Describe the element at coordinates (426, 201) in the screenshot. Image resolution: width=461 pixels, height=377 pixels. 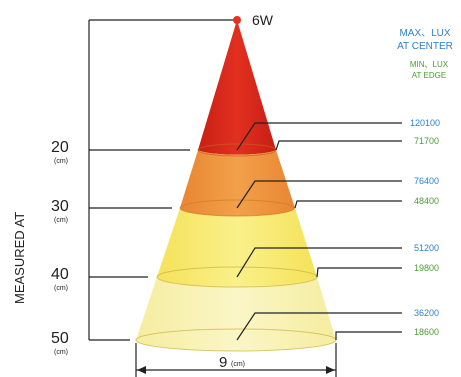
I see `edge-lux-30: 48400` at that location.